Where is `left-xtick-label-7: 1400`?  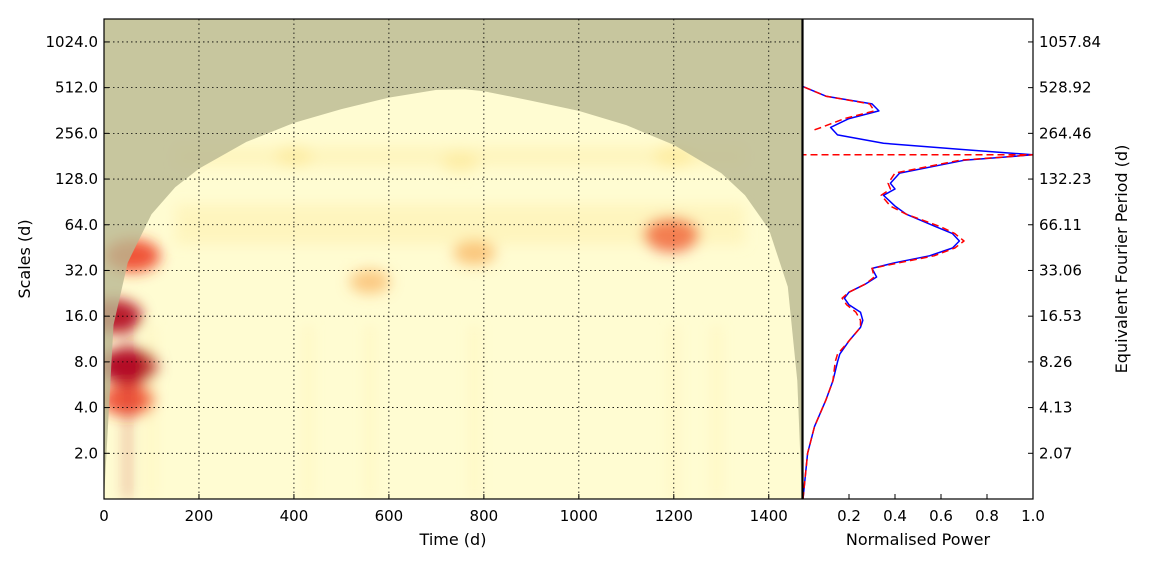 left-xtick-label-7: 1400 is located at coordinates (769, 516).